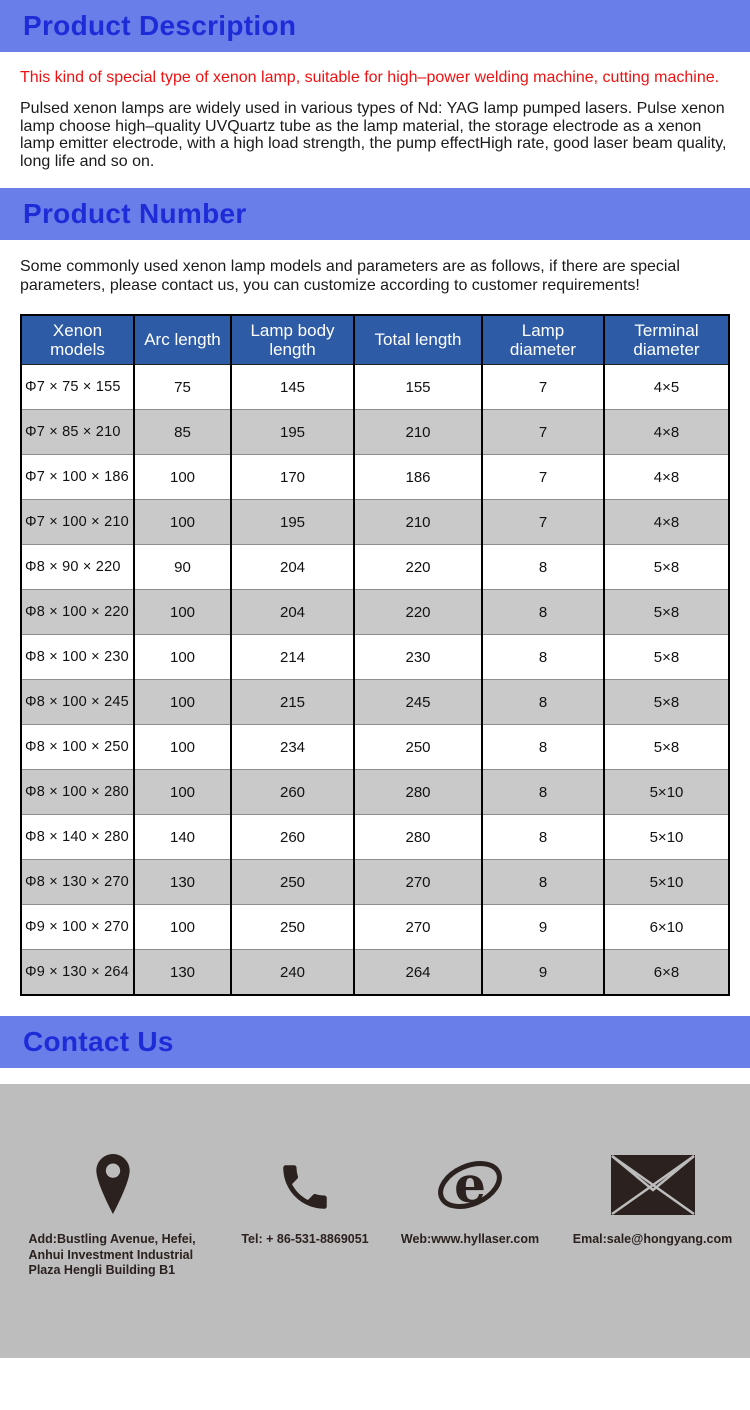  I want to click on value-cell: 186, so click(418, 477).